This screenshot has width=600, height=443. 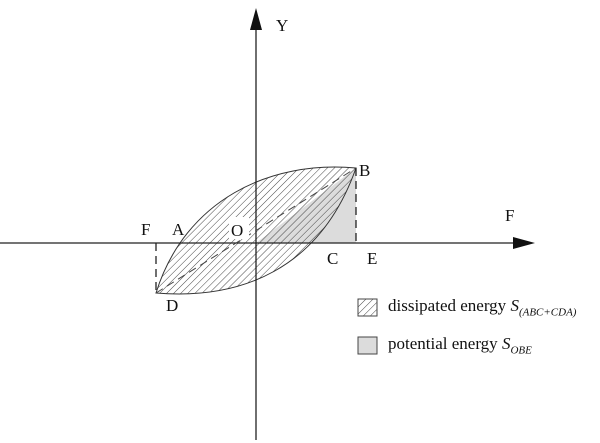 What do you see at coordinates (145, 229) in the screenshot?
I see `point-label-F: F` at bounding box center [145, 229].